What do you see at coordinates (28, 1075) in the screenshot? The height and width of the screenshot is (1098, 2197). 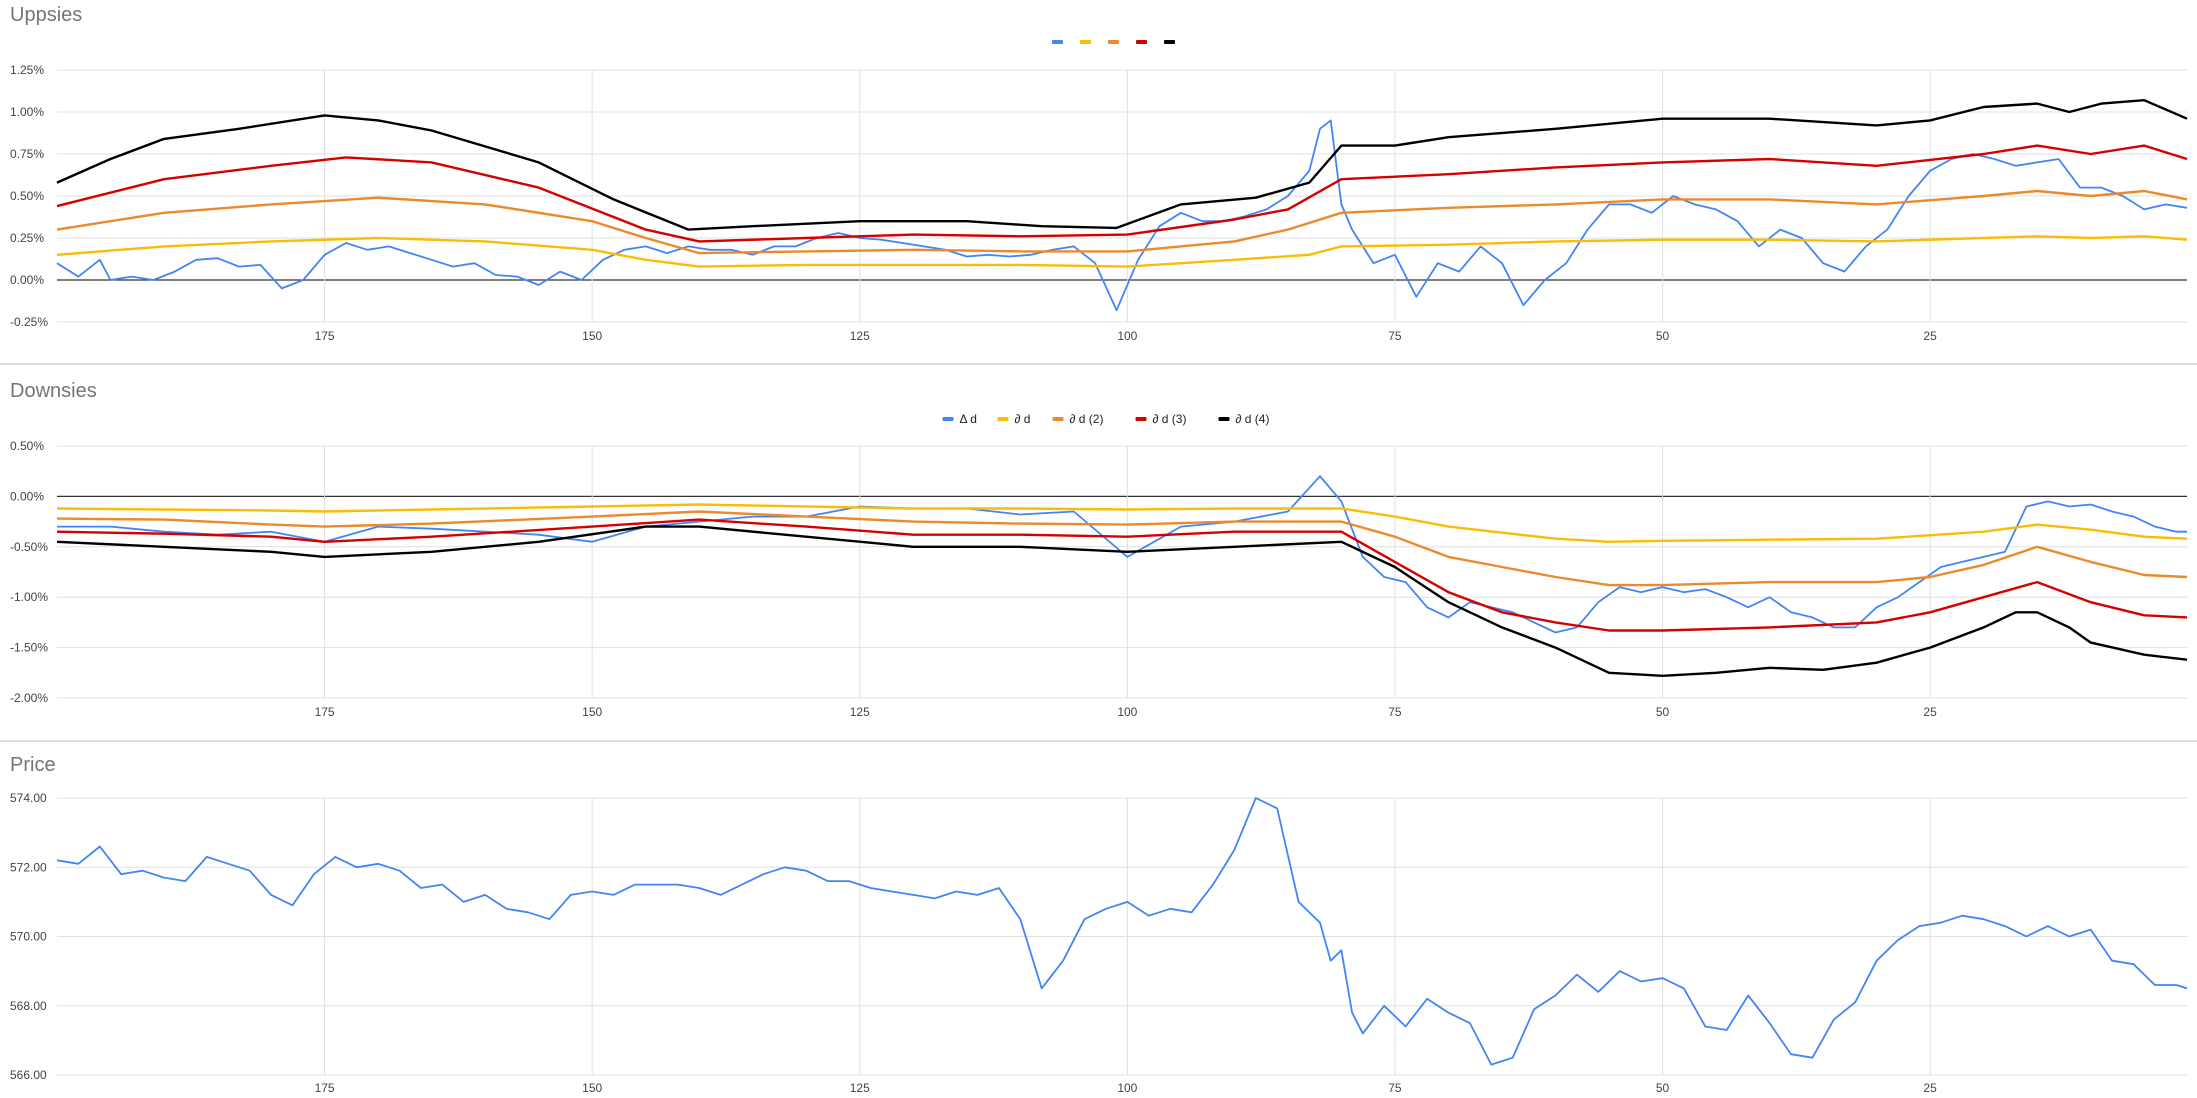 I see `y-tick-label: 566.00` at bounding box center [28, 1075].